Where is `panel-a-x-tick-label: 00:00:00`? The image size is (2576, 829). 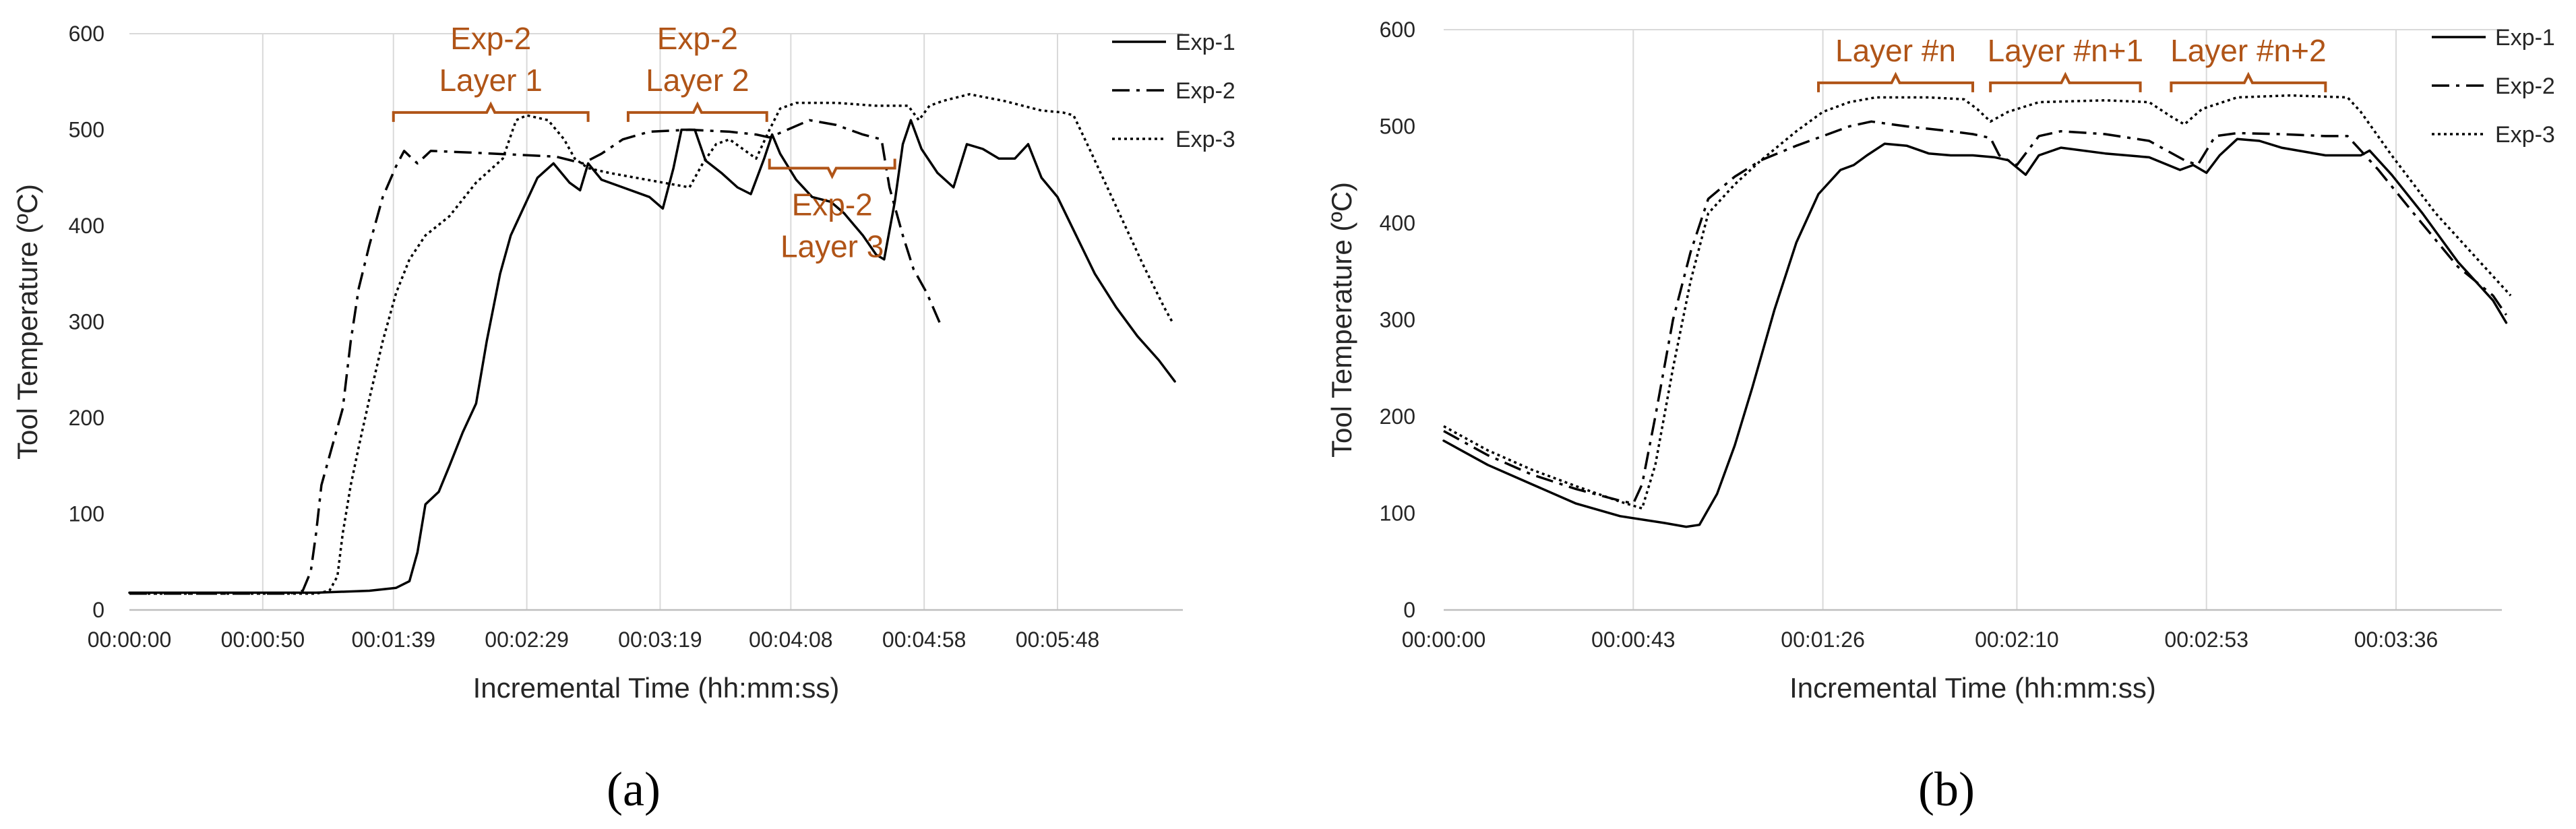
panel-a-x-tick-label: 00:00:00 is located at coordinates (130, 639).